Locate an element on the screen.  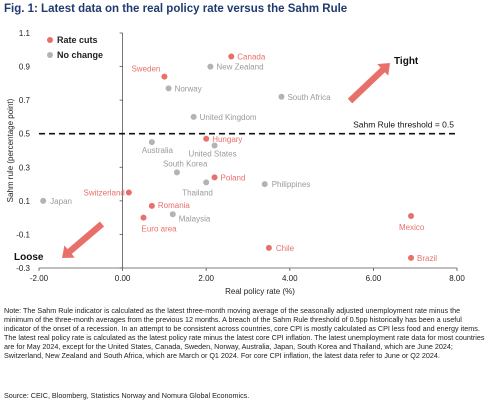
loose-arrow is located at coordinates (83, 239).